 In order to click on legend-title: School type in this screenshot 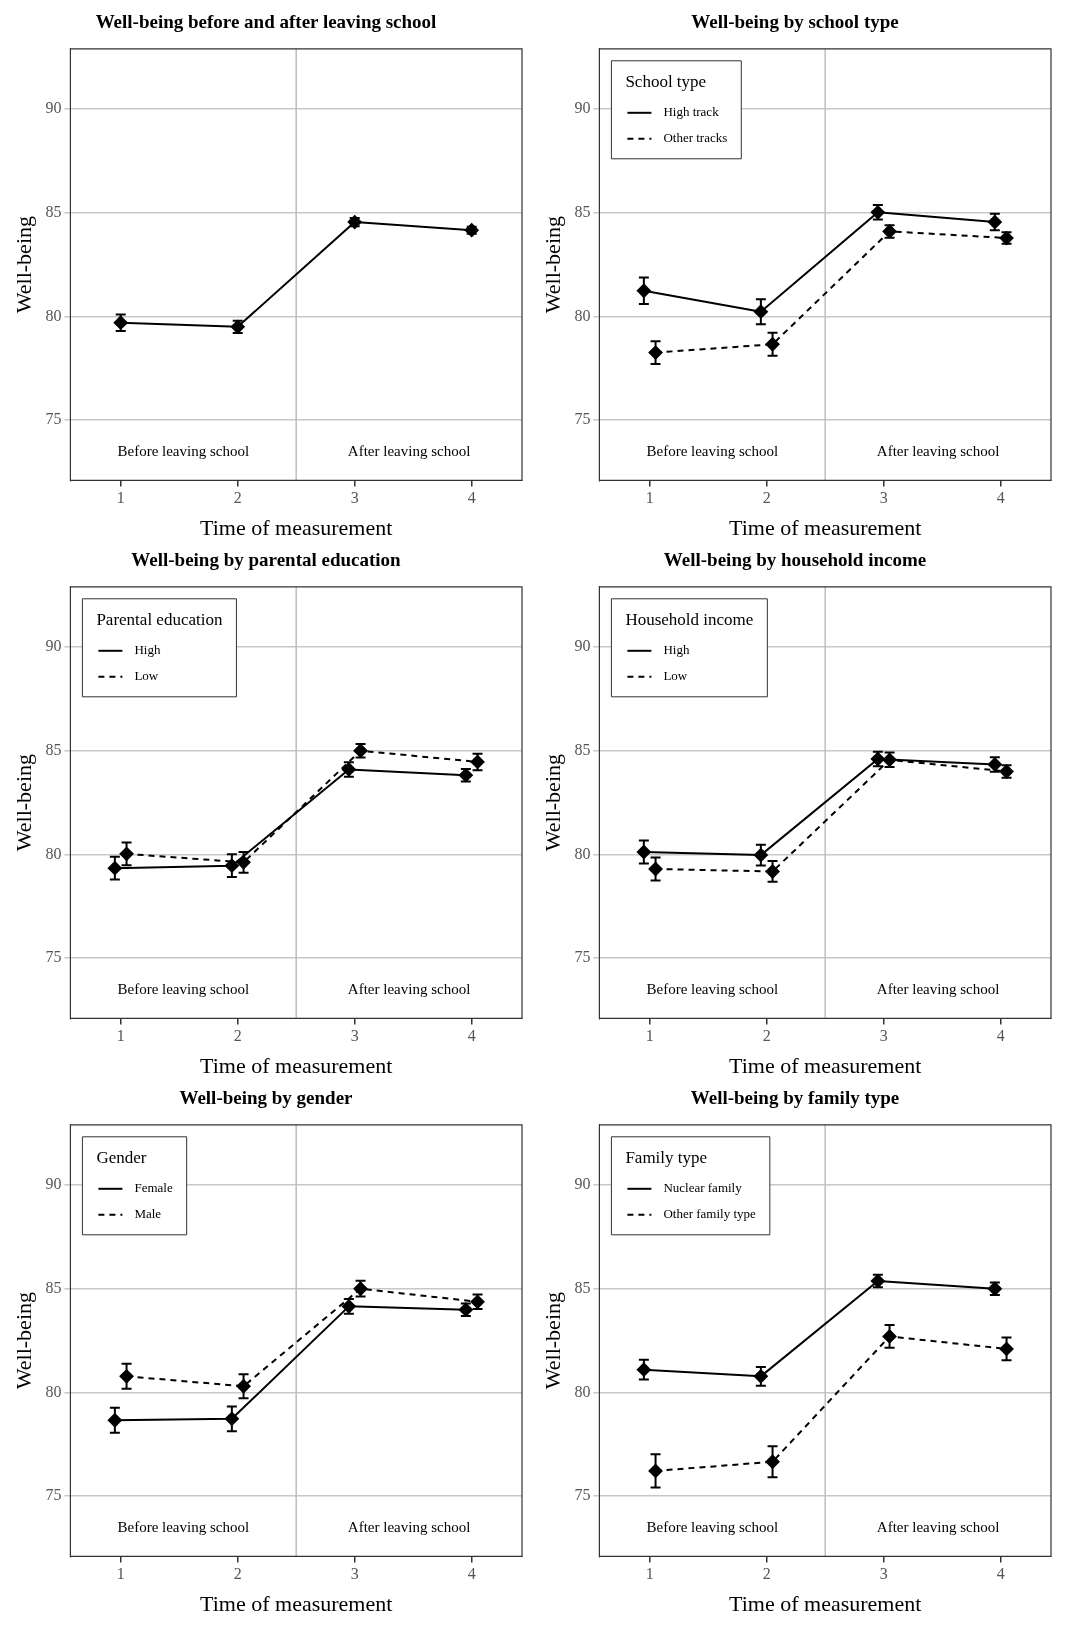, I will do `click(666, 82)`.